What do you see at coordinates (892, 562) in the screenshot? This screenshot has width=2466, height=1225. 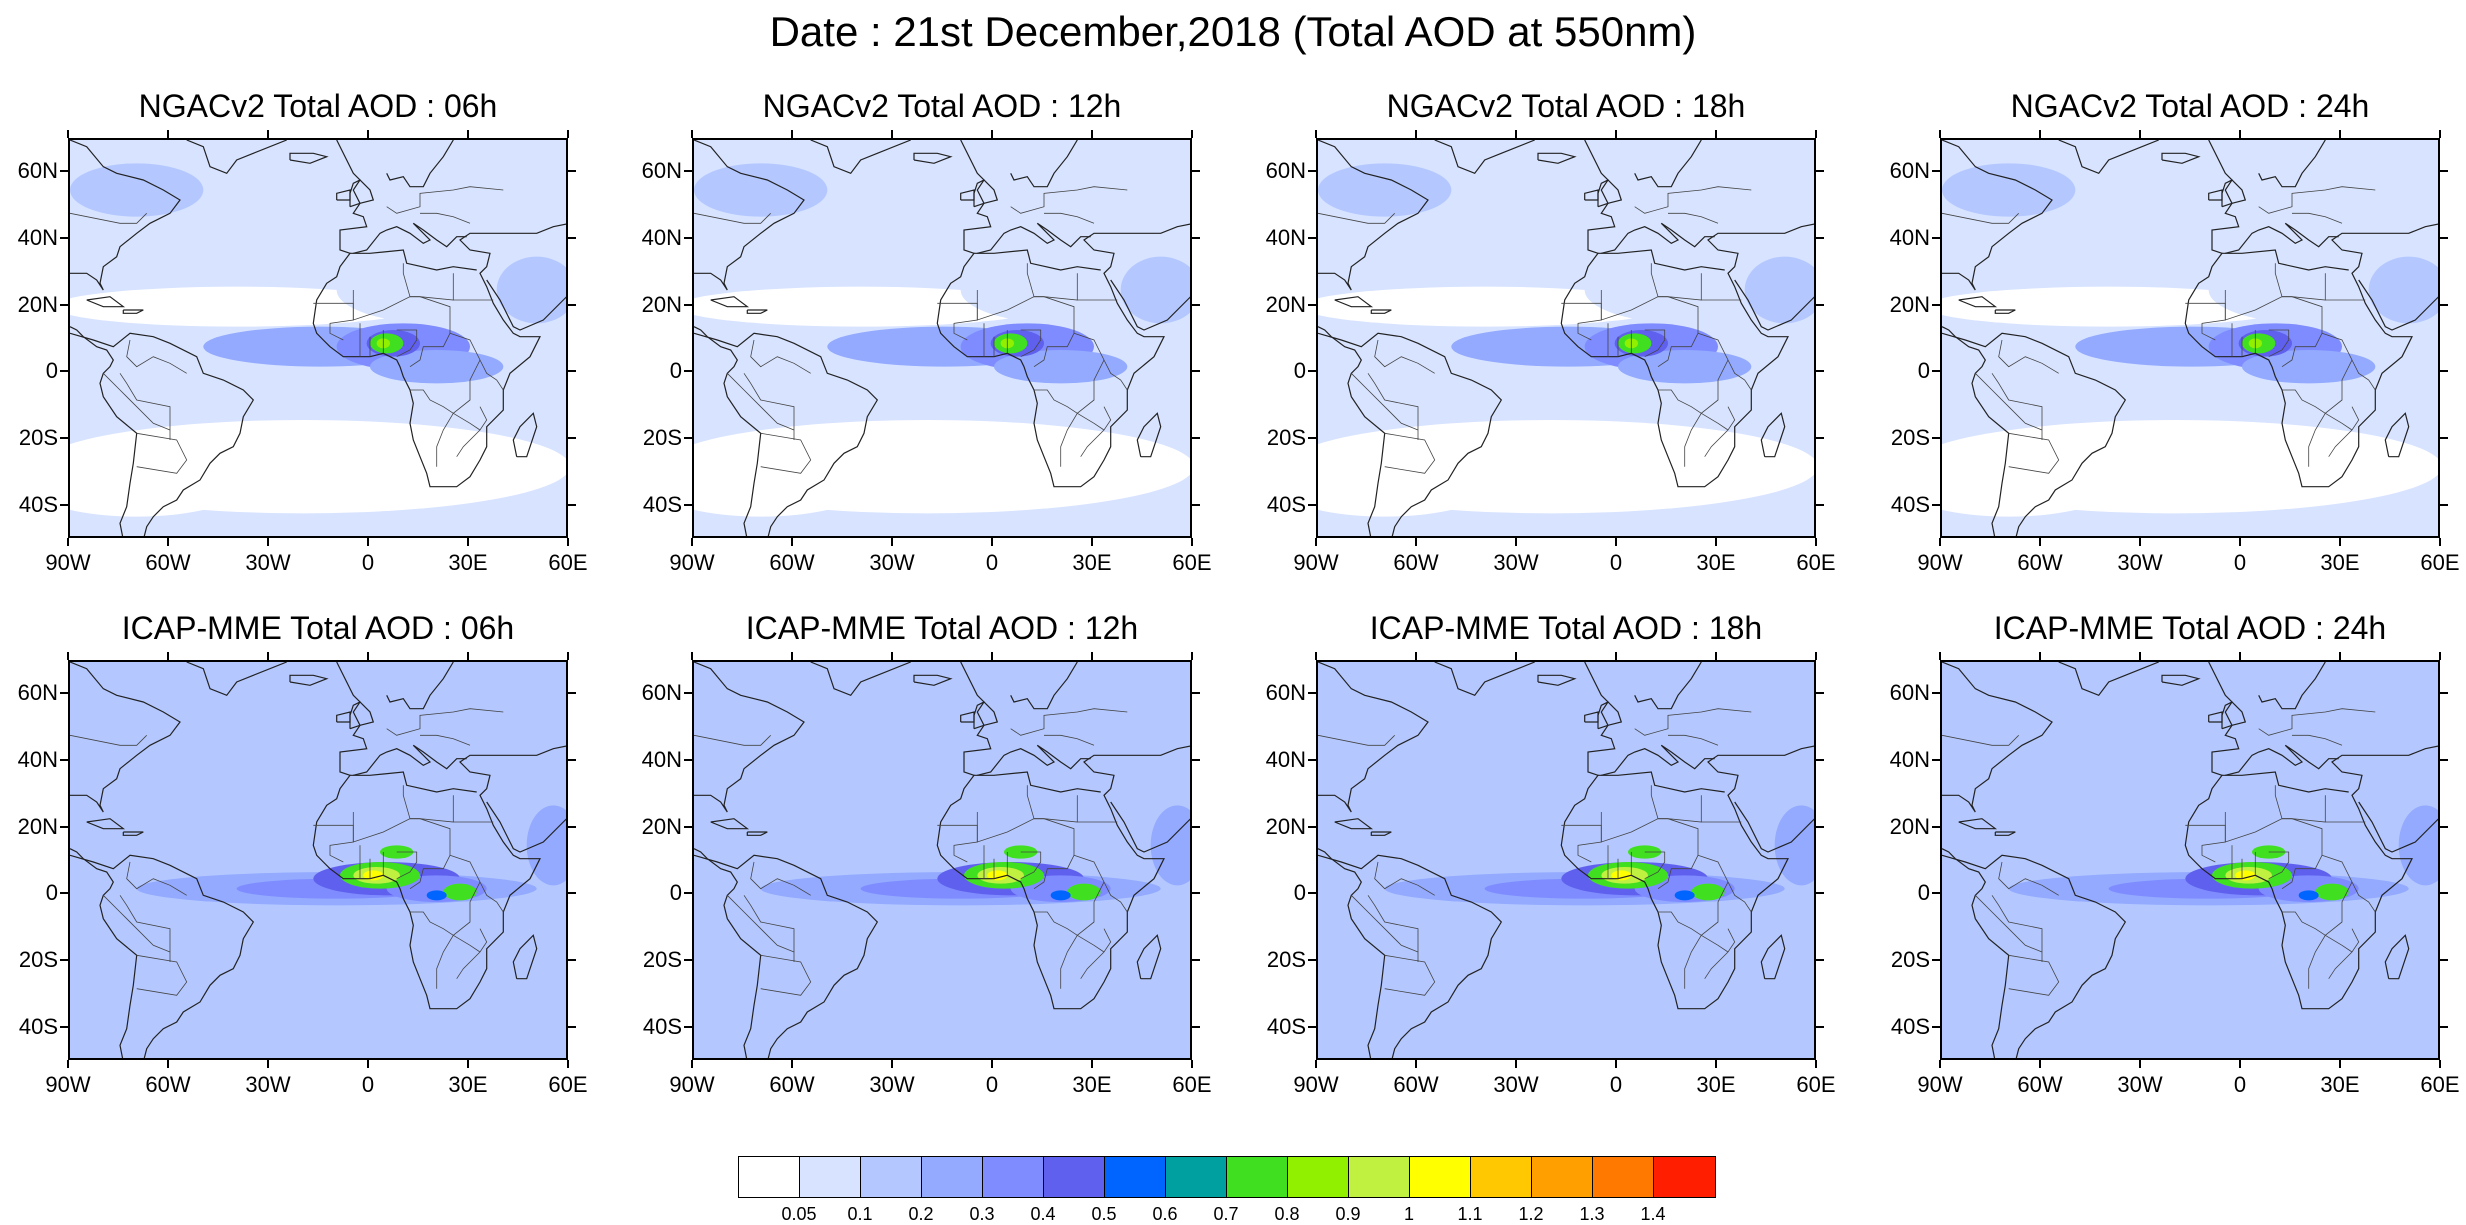 I see `longitude-tick-label: 30W` at bounding box center [892, 562].